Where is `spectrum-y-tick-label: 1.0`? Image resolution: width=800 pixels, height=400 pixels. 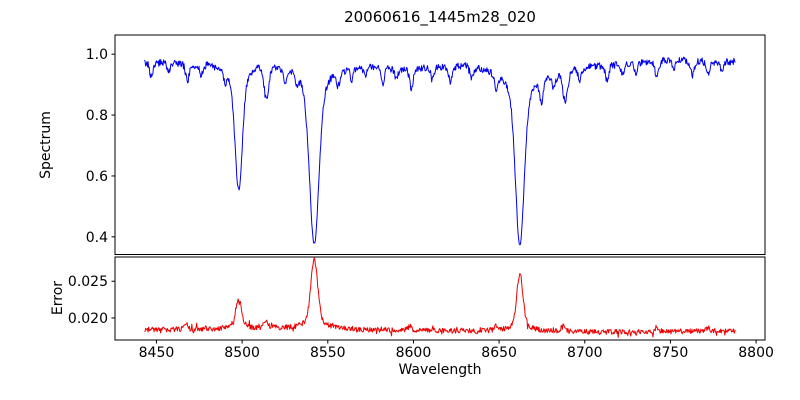 spectrum-y-tick-label: 1.0 is located at coordinates (97, 55).